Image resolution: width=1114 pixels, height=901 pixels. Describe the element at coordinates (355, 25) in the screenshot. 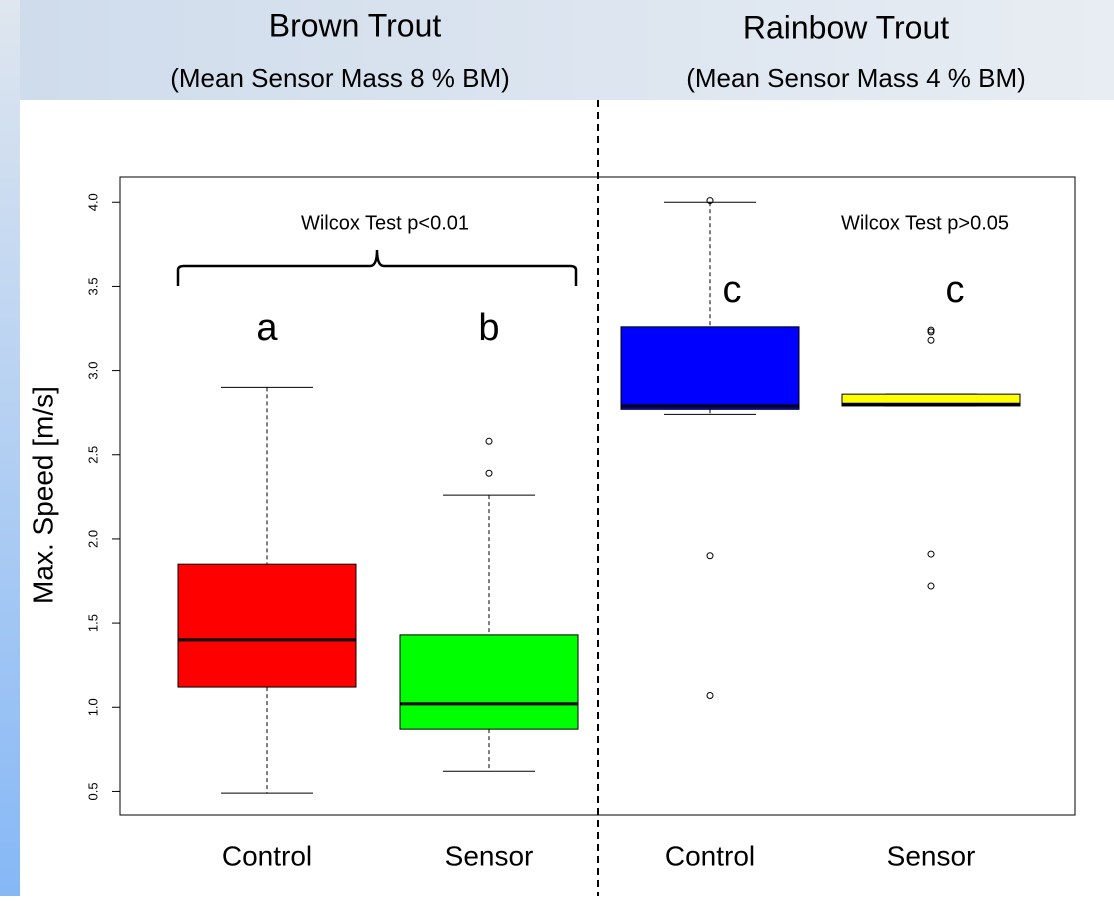

I see `group-title: Brown Trout` at that location.